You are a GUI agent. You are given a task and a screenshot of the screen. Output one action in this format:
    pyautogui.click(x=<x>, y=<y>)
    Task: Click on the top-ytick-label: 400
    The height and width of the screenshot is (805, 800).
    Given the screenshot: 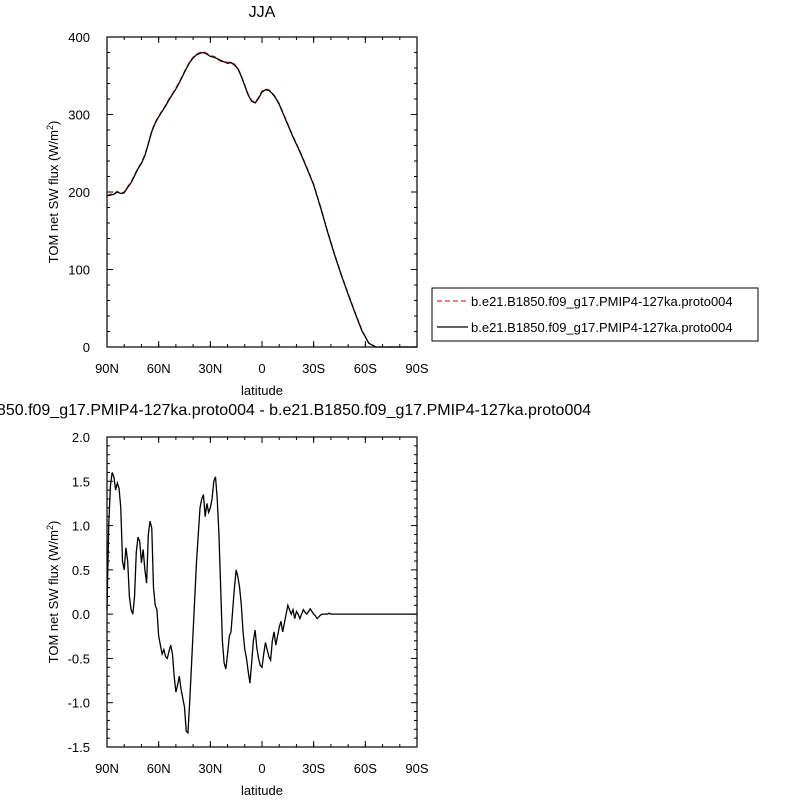 What is the action you would take?
    pyautogui.click(x=79, y=37)
    